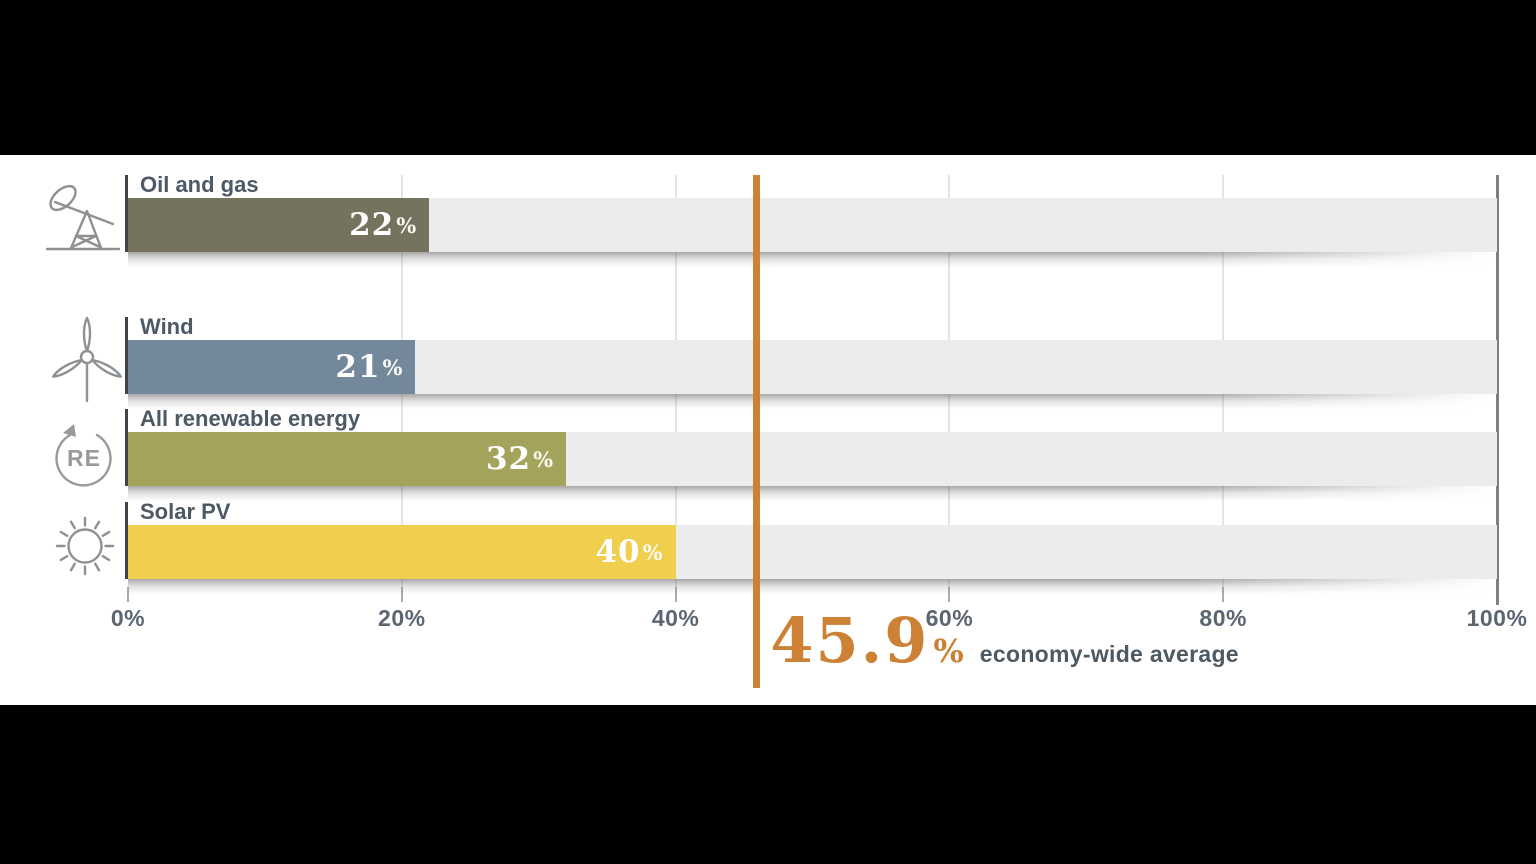  I want to click on oil-pumpjack-icon, so click(83, 217).